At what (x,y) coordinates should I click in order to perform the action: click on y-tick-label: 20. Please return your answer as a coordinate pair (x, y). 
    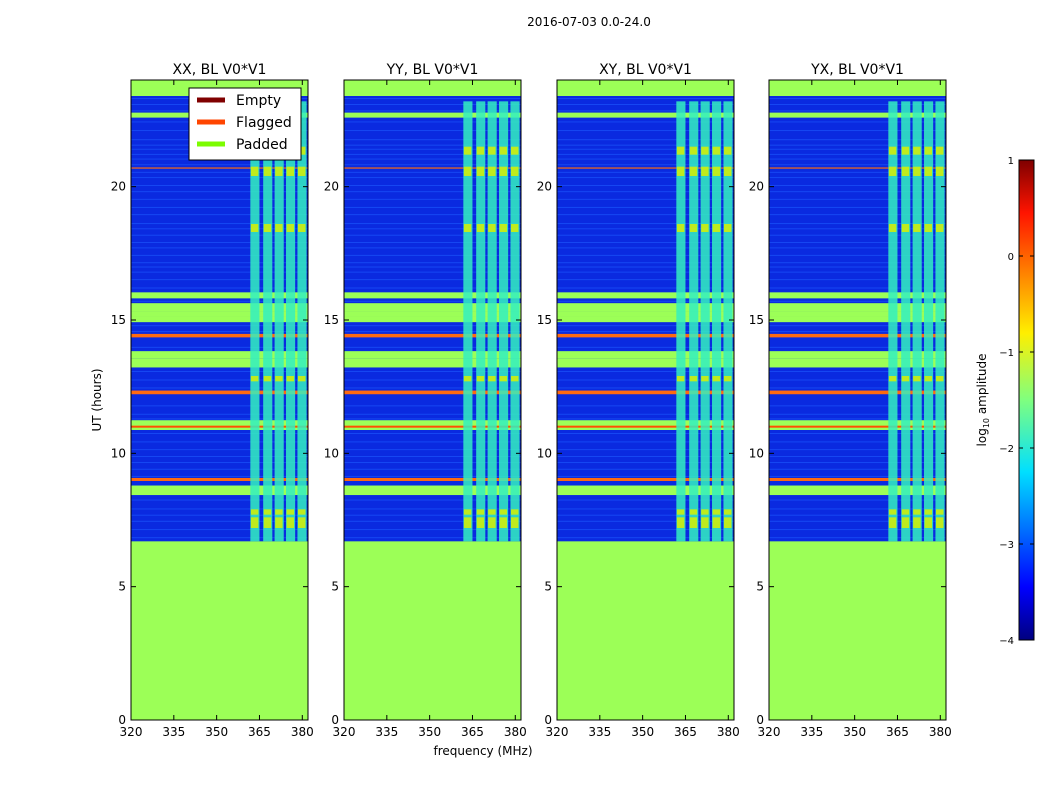
    Looking at the image, I should click on (756, 187).